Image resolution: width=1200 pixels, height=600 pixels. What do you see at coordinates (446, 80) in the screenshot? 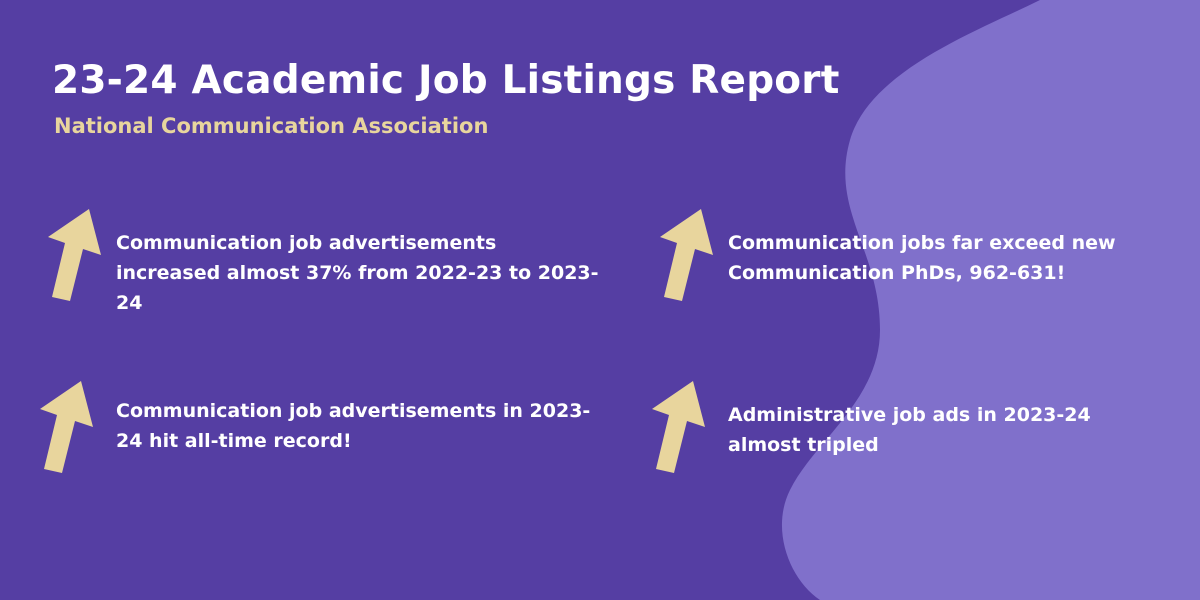
I see `page-title: 23-24 Academic Job Listings Report` at bounding box center [446, 80].